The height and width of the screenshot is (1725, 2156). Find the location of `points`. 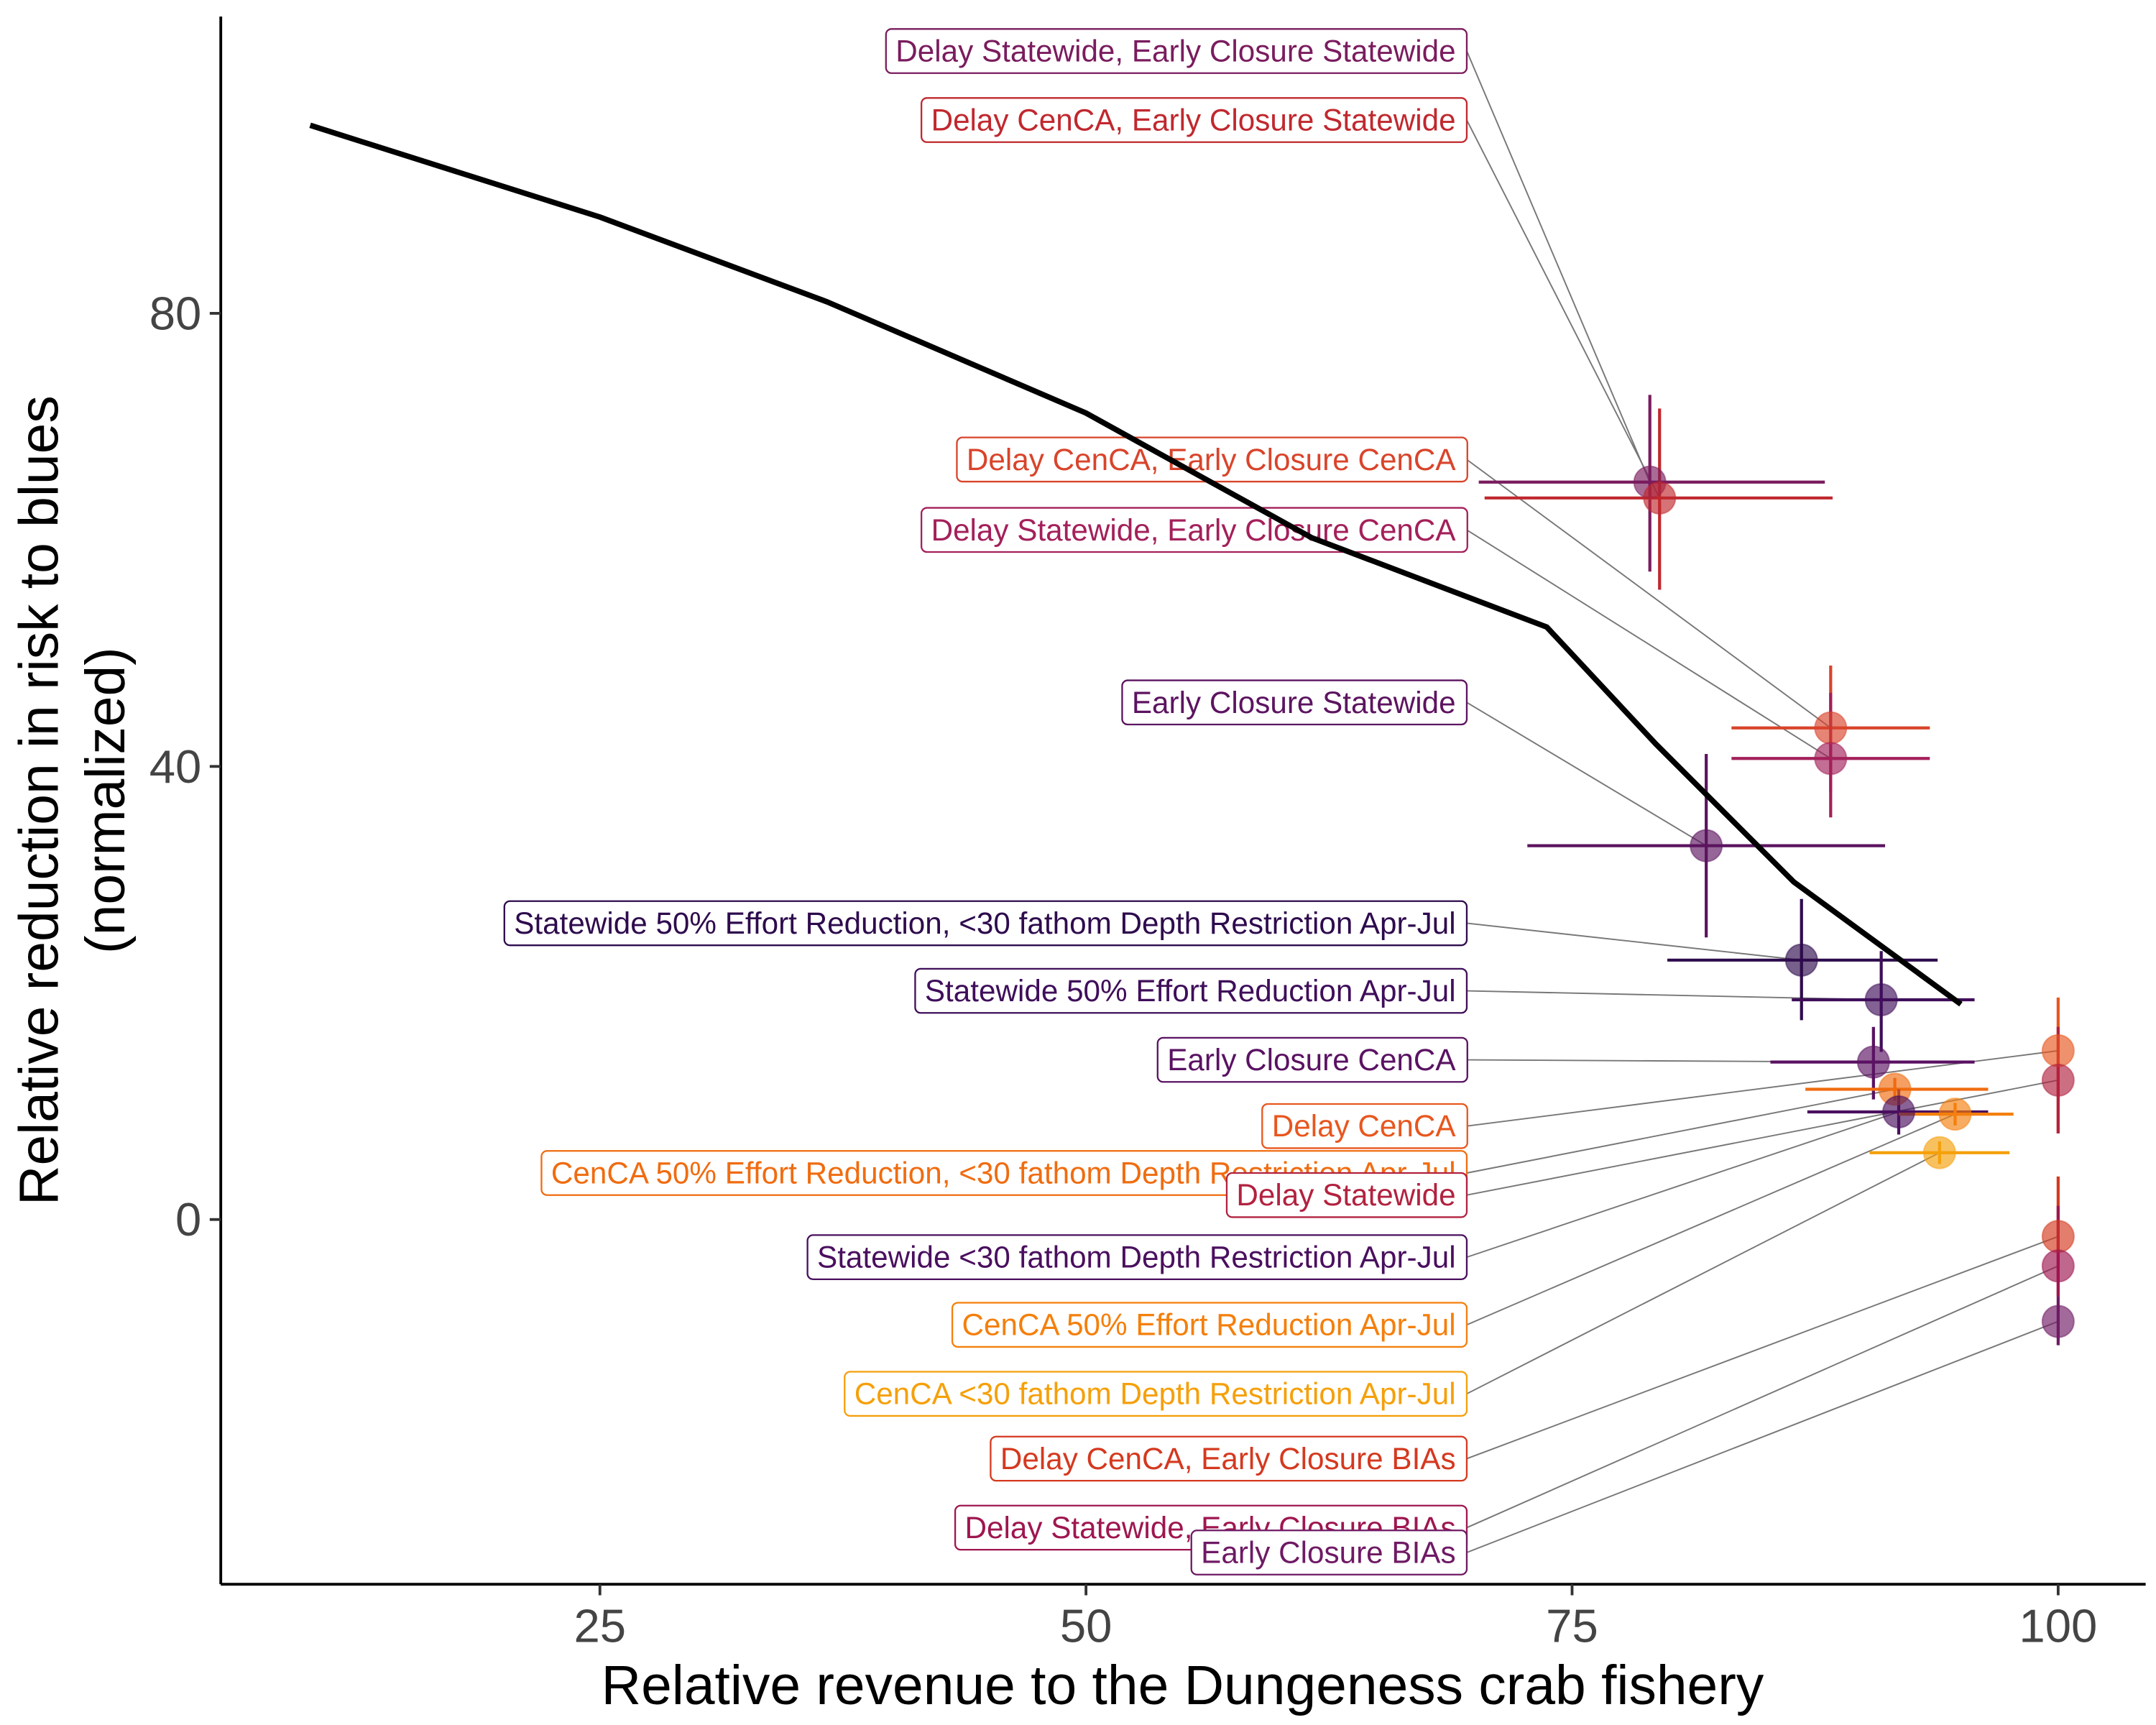

points is located at coordinates (1854, 901).